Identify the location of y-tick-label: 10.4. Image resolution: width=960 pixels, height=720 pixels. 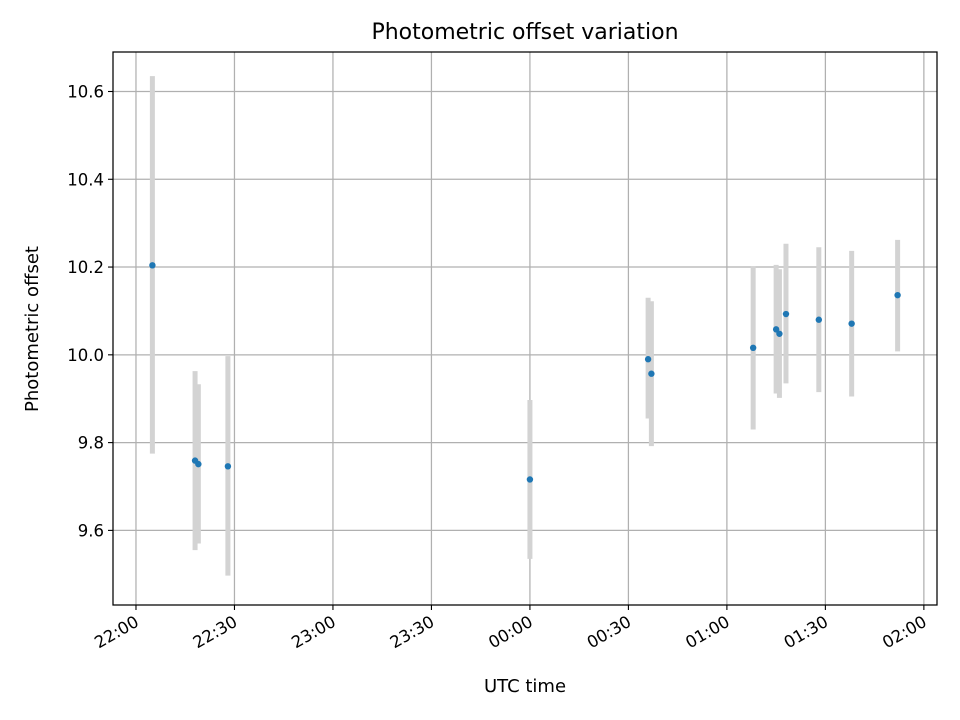
(85, 179).